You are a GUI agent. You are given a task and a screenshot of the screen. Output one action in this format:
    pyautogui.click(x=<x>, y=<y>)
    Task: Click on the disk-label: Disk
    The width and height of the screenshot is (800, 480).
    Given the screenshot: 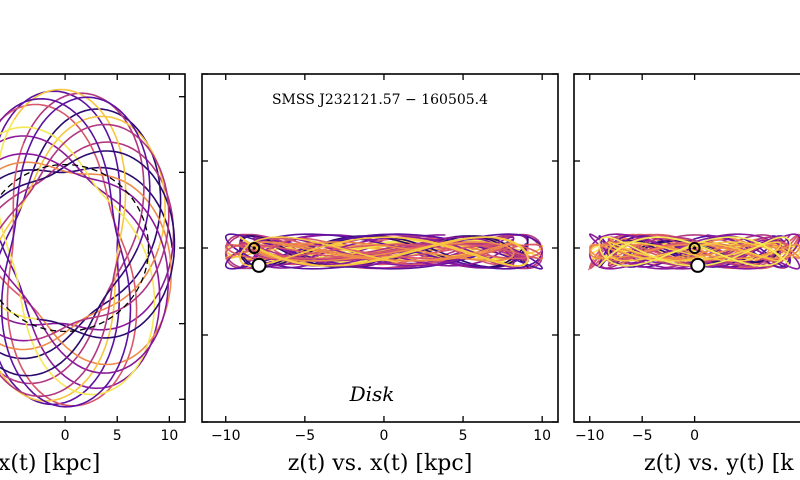 What is the action you would take?
    pyautogui.click(x=372, y=394)
    